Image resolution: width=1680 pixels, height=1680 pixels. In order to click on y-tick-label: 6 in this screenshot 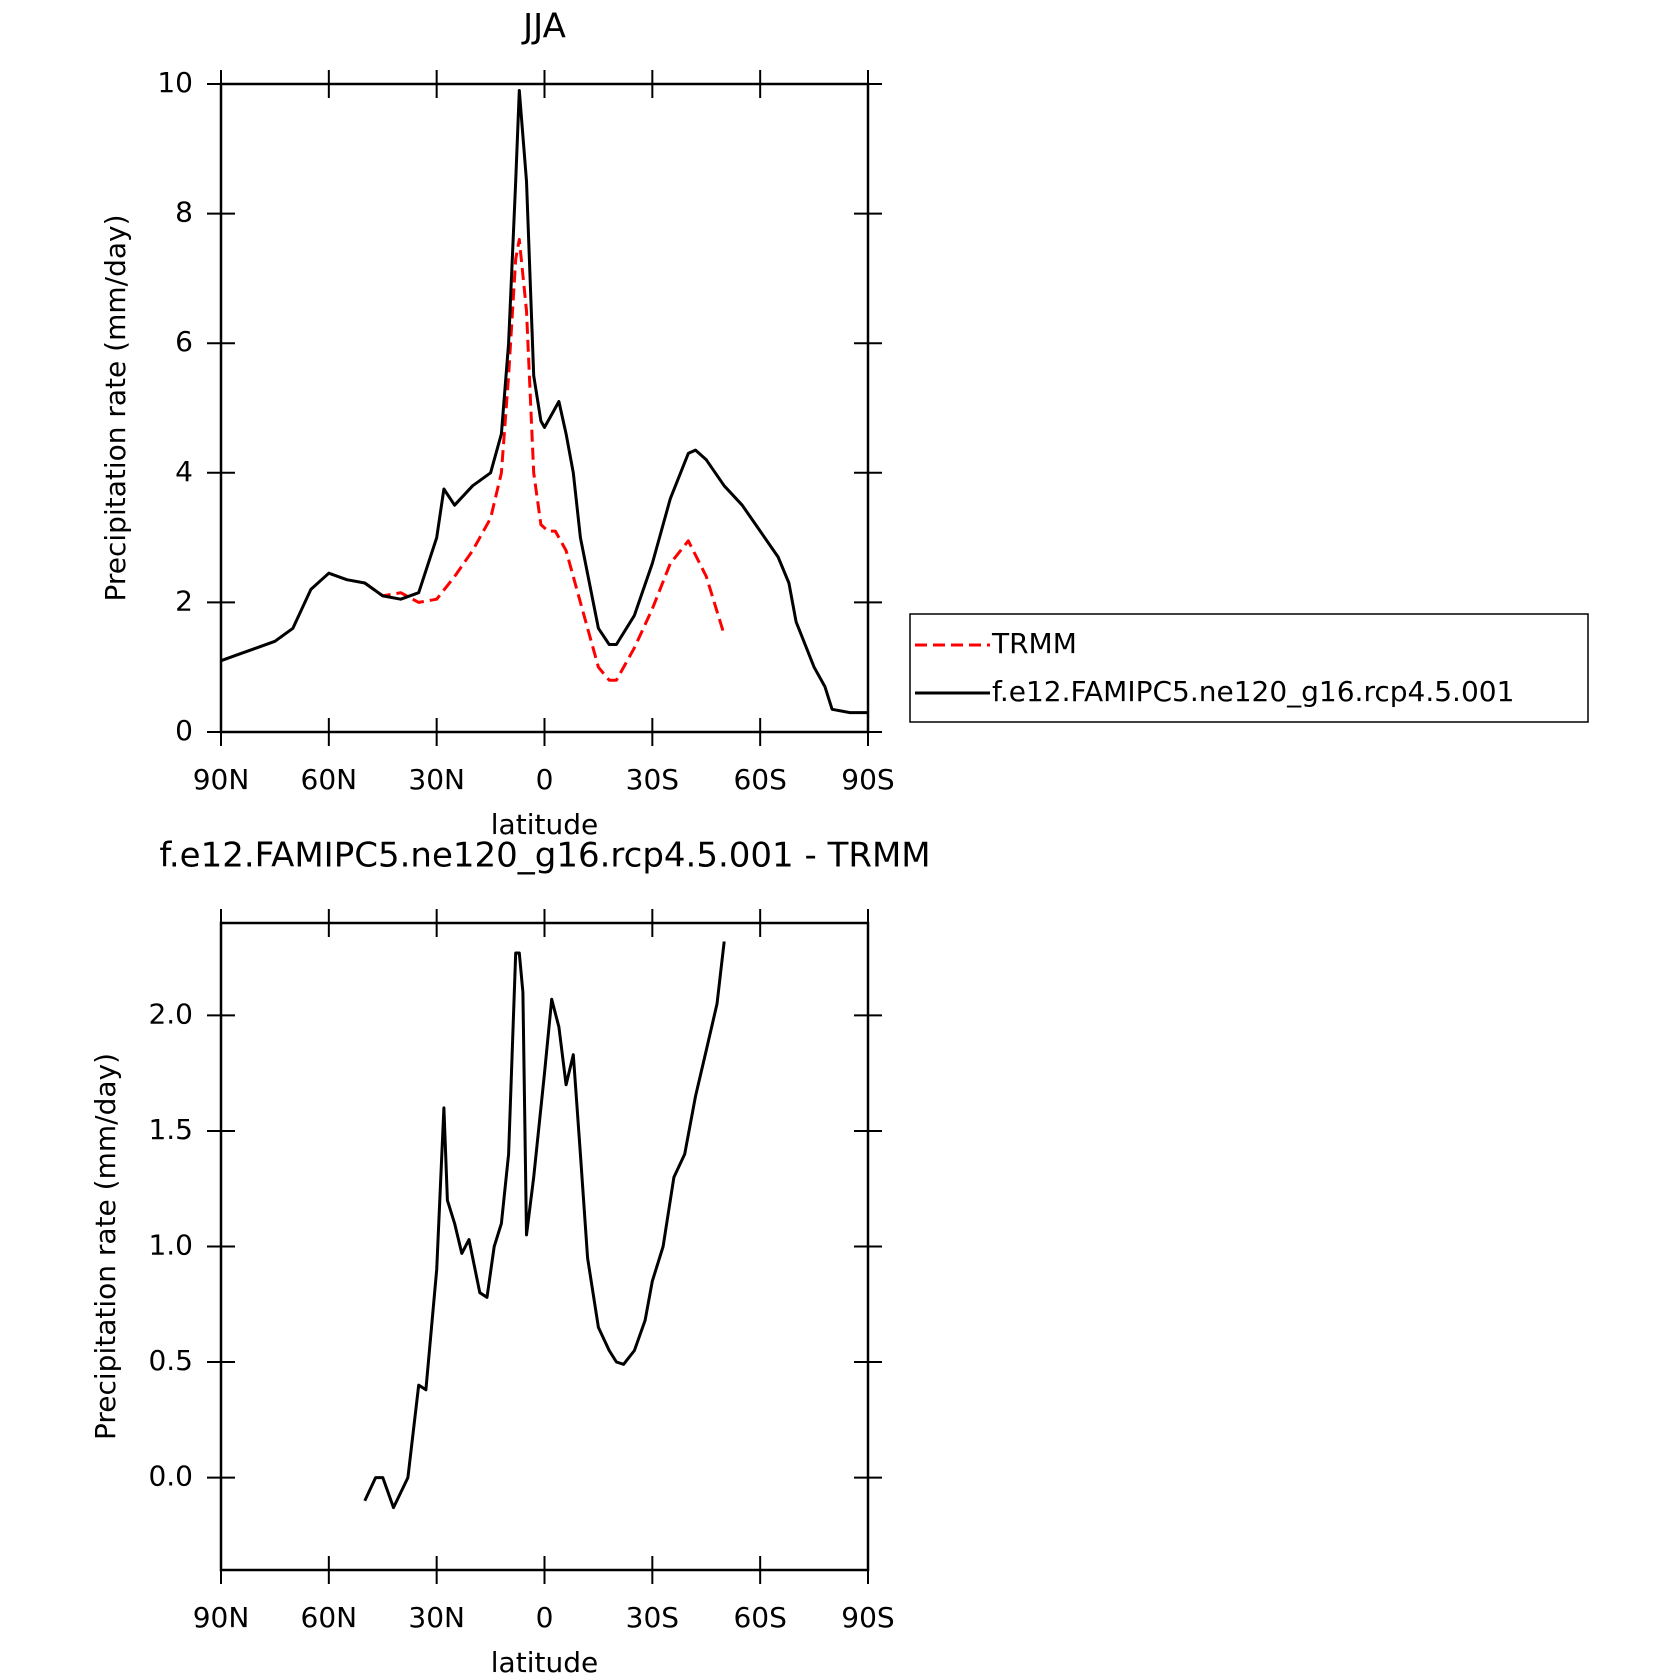, I will do `click(184, 341)`.